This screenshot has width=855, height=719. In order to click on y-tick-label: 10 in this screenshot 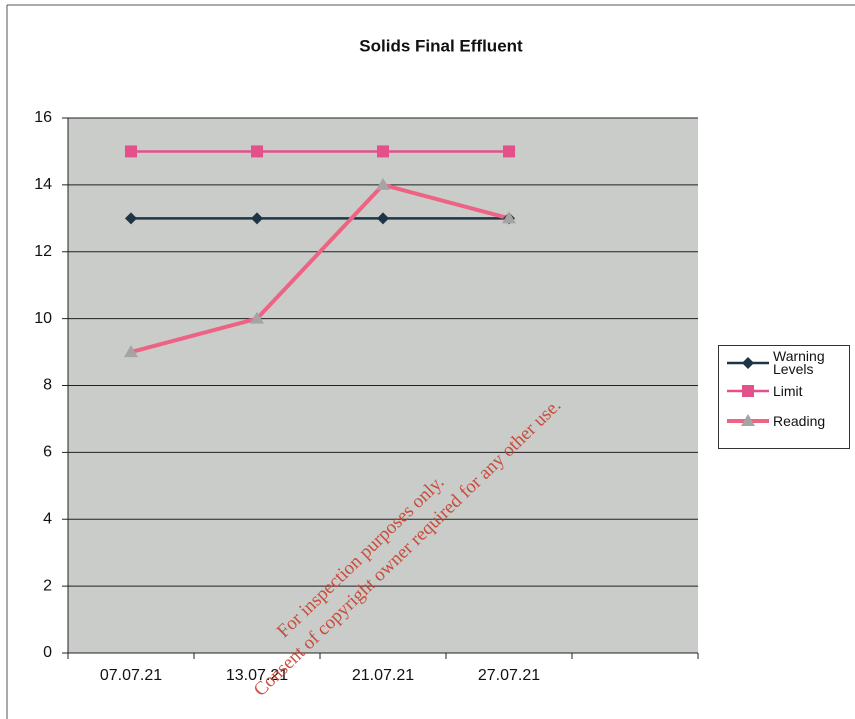, I will do `click(43, 318)`.